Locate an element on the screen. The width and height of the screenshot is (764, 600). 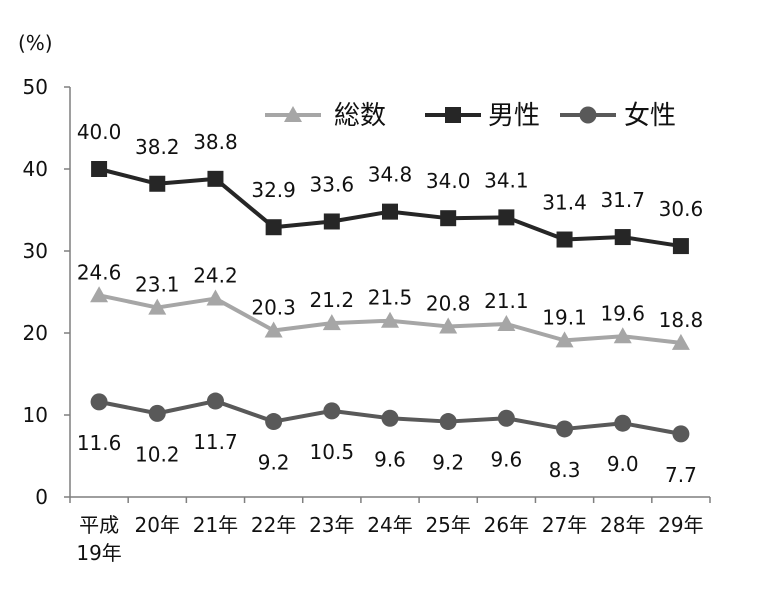
x-tick-label: 23年 is located at coordinates (331, 525).